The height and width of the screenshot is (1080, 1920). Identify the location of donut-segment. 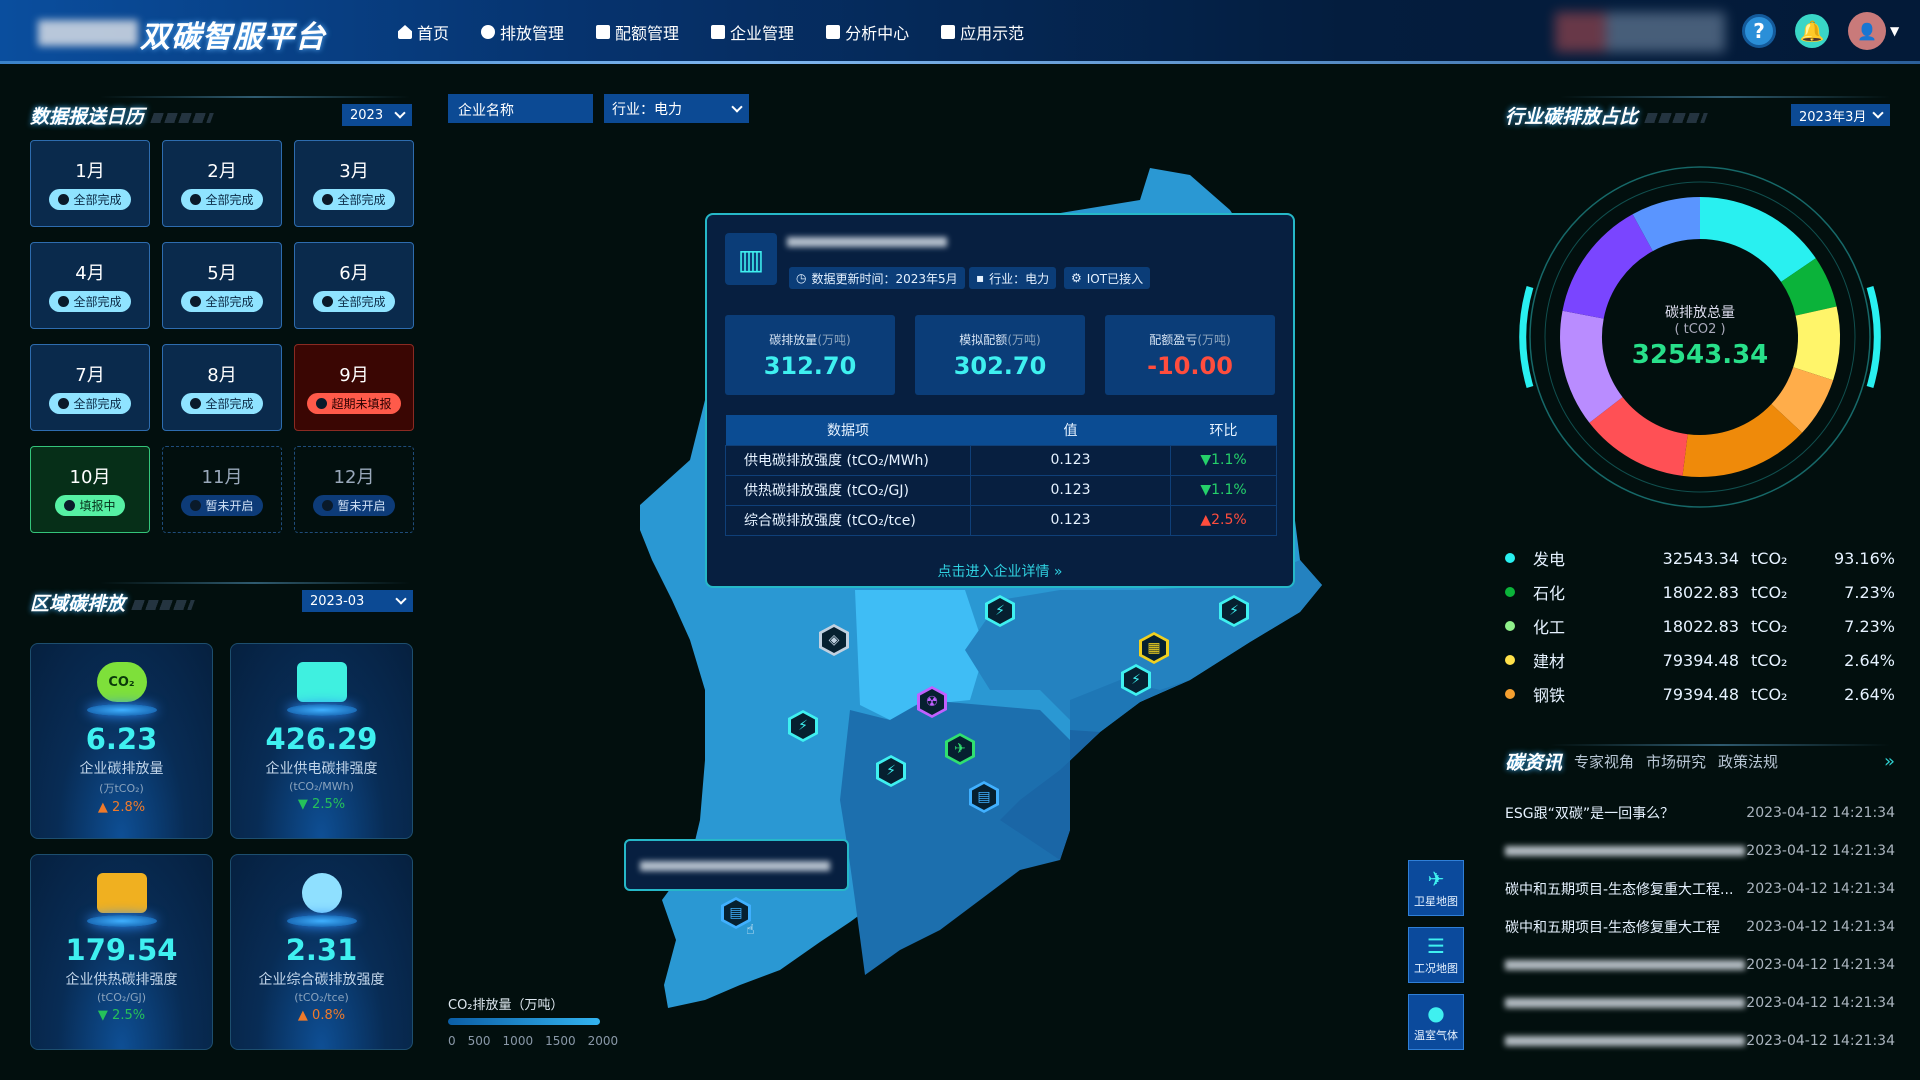
(1591, 366).